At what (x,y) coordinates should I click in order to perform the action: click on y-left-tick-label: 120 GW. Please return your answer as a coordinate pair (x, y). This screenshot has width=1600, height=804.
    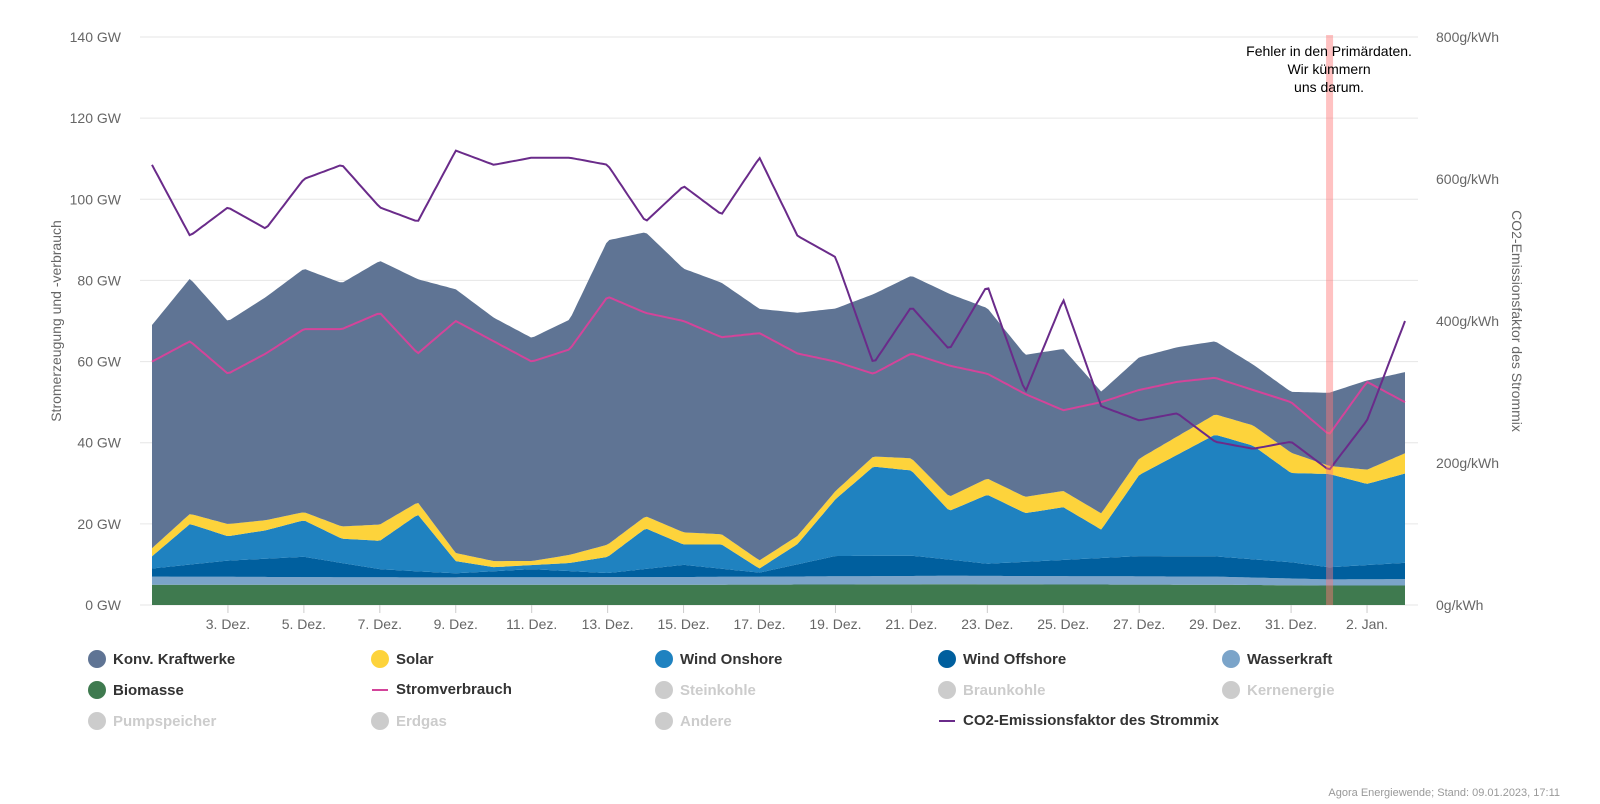
    Looking at the image, I should click on (96, 118).